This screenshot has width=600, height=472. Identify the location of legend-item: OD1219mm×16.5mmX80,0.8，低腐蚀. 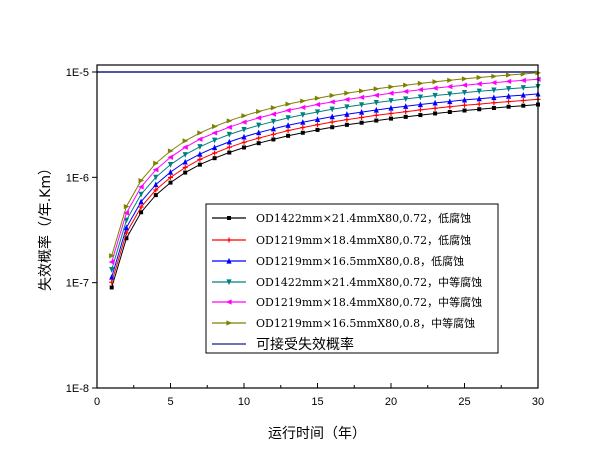
(338, 261).